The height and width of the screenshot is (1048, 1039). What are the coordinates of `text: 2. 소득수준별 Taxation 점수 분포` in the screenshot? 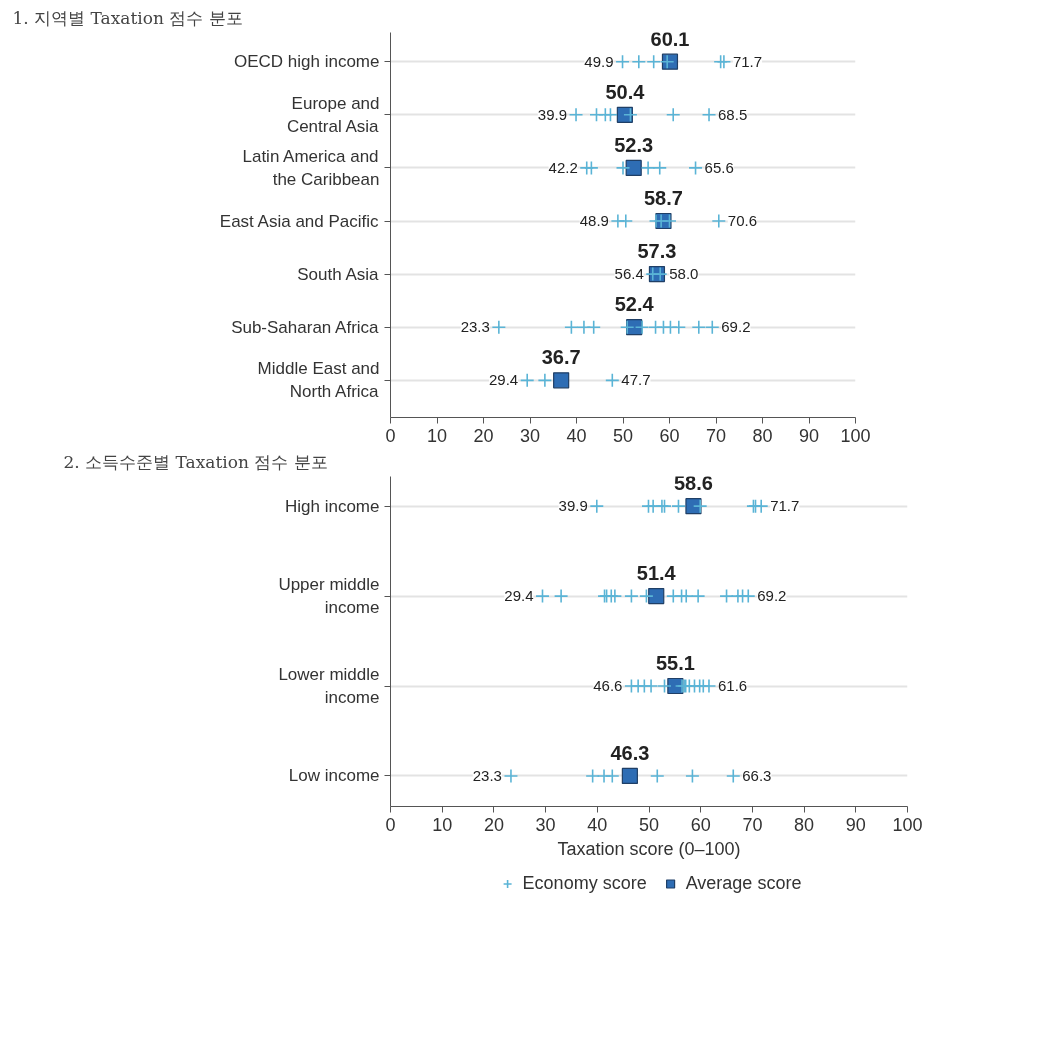 It's located at (195, 461).